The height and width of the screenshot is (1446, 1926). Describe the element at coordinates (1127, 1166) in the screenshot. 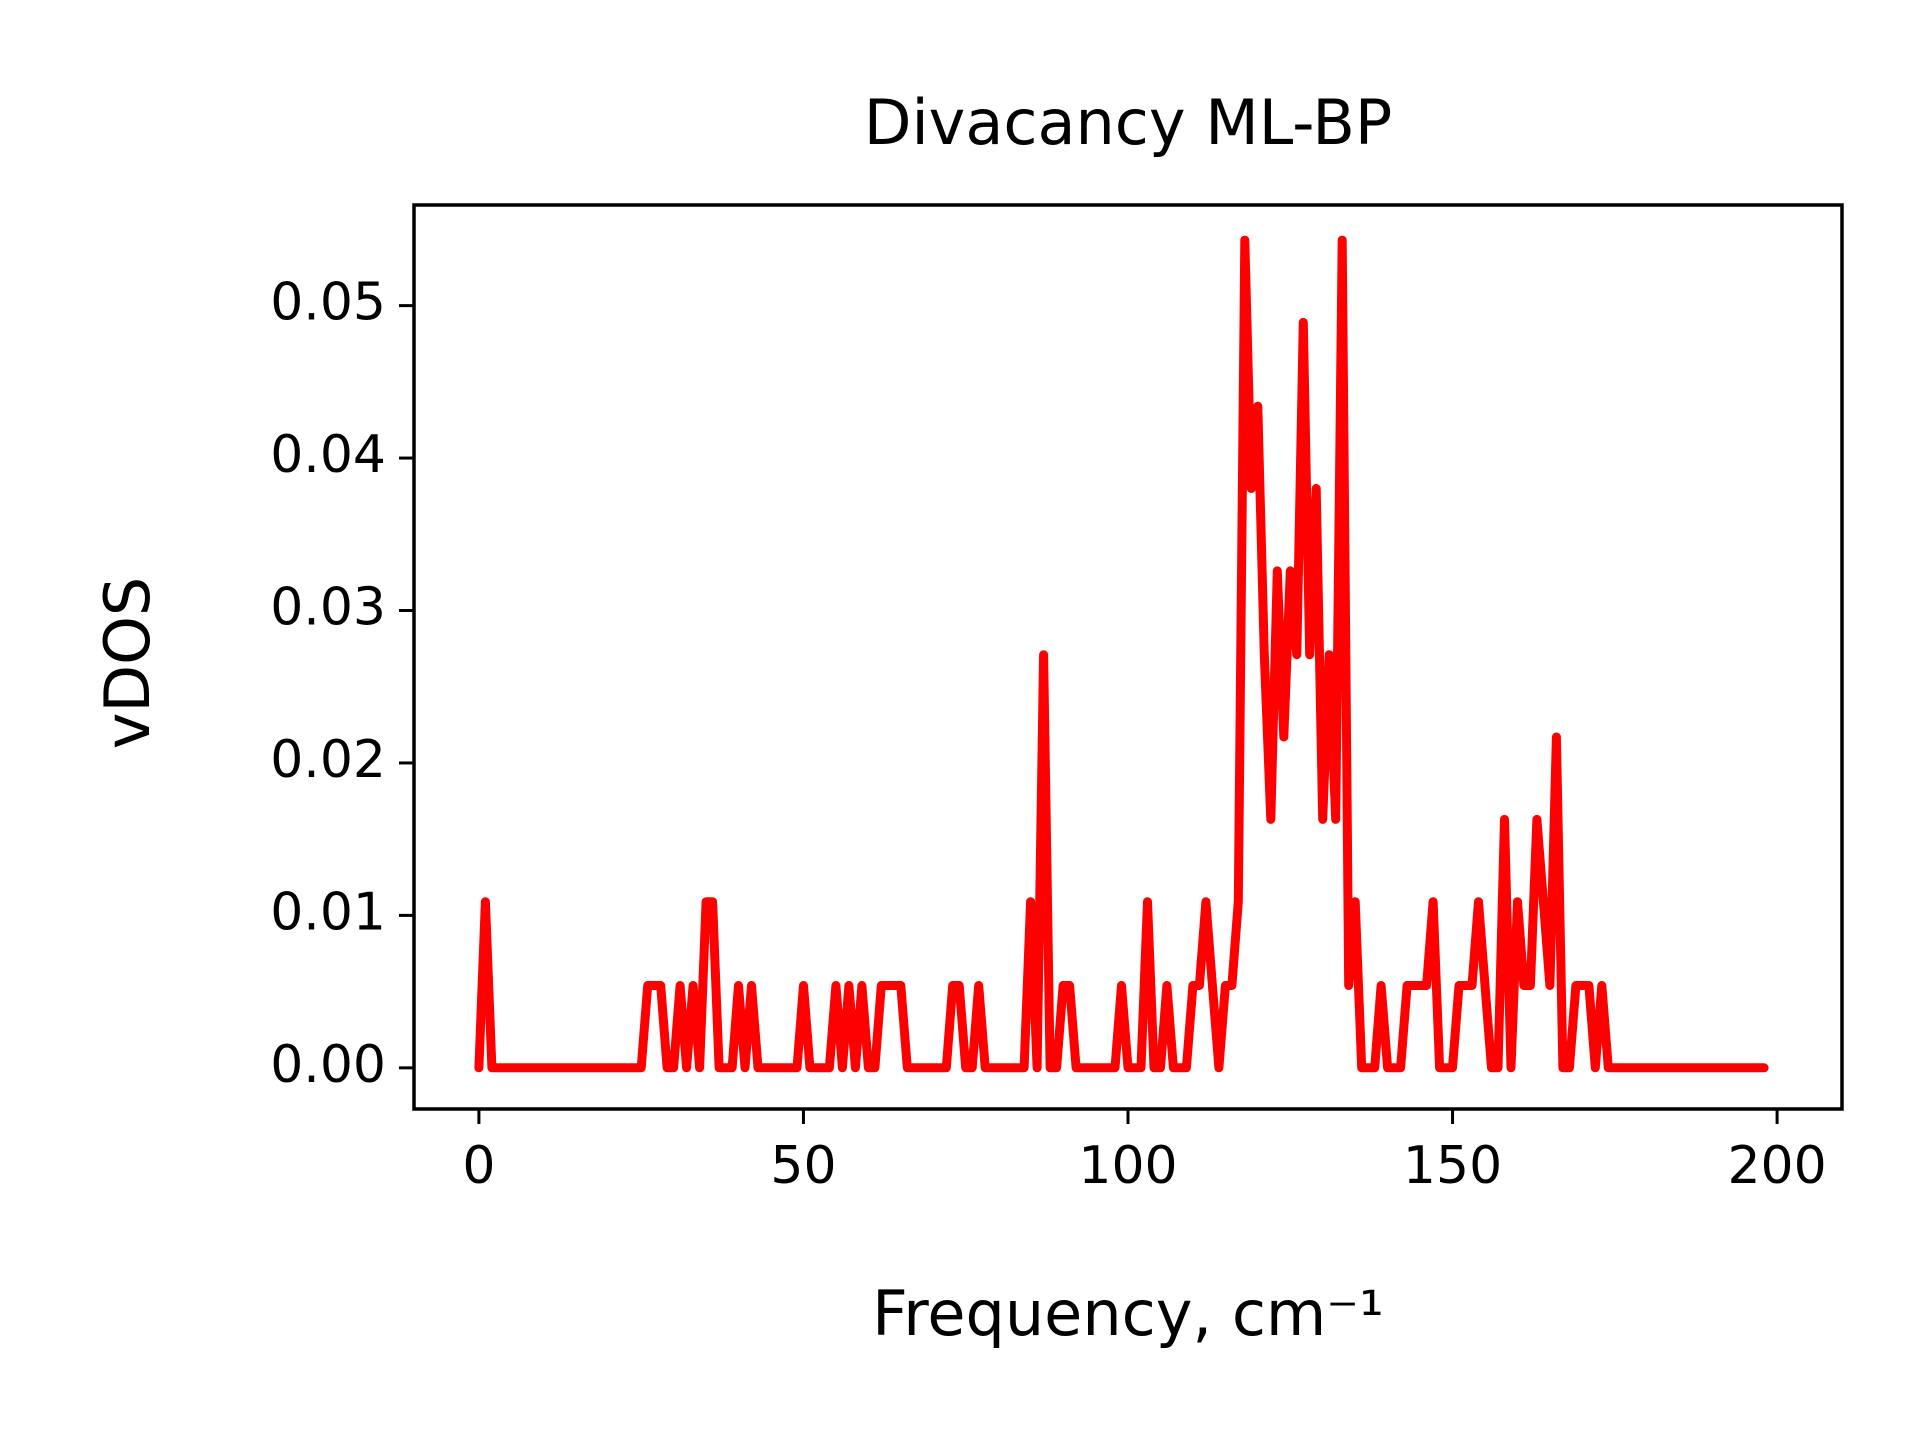

I see `x-tick-label: 100` at that location.